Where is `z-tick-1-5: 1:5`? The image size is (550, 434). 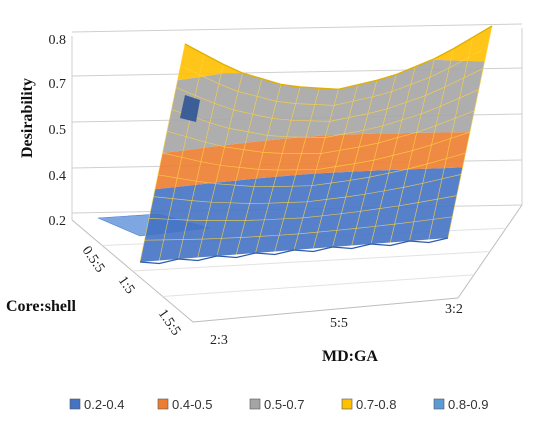
z-tick-1-5: 1:5 is located at coordinates (126, 285).